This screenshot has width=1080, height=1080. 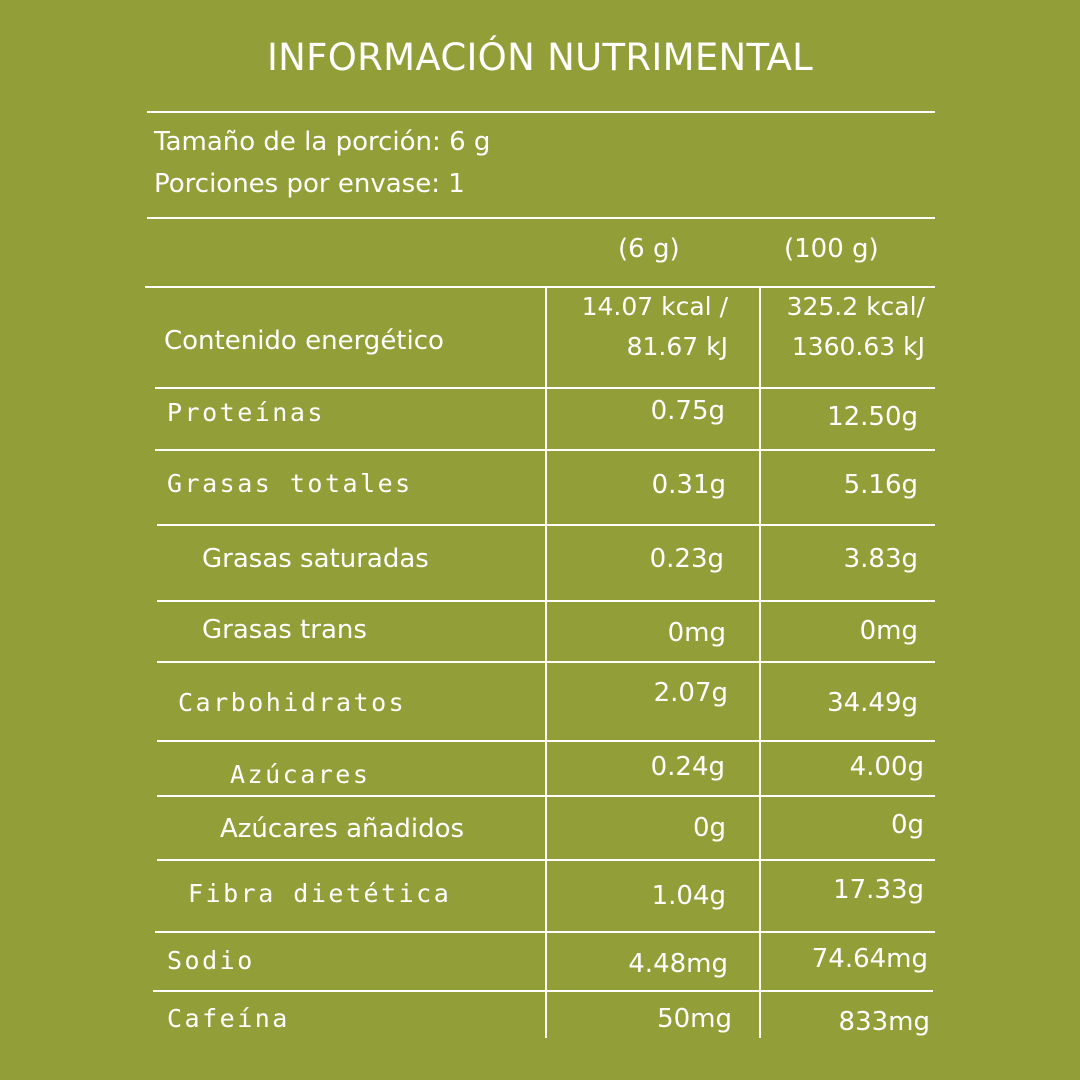 I want to click on row-value-serving: 0.24g, so click(x=687, y=767).